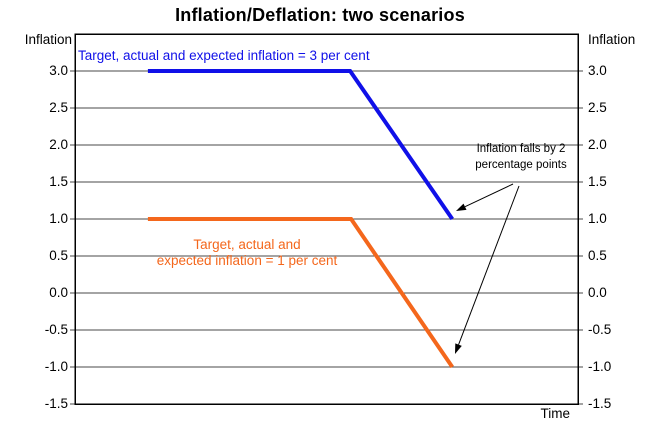 This screenshot has width=653, height=432. I want to click on y-tick-label-right-2.0: 2.0, so click(597, 144).